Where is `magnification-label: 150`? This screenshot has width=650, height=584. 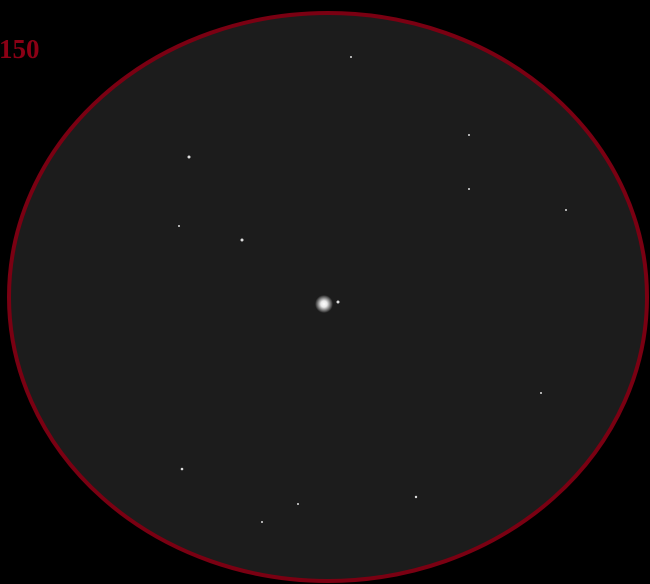
magnification-label: 150 is located at coordinates (20, 49).